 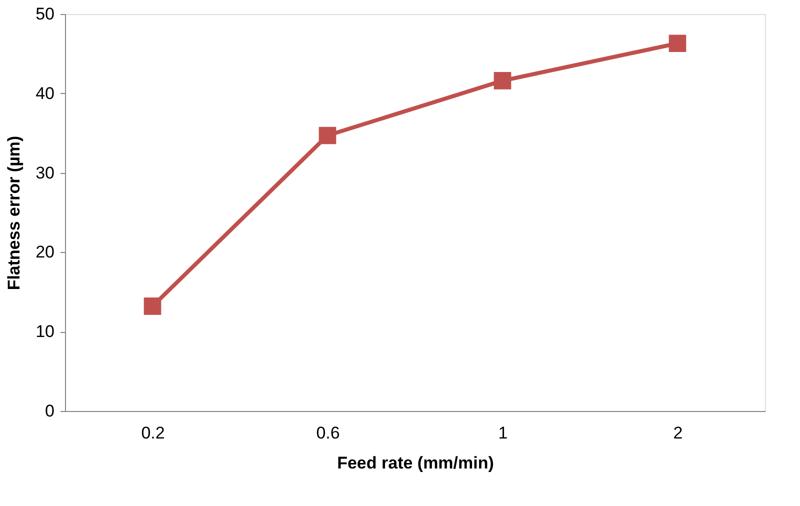 I want to click on x-tick-label: 0.6, so click(x=328, y=433).